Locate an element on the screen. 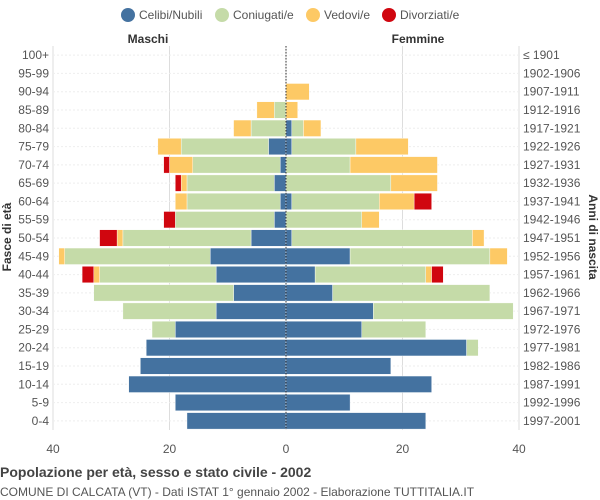 This screenshot has width=600, height=500. birth-year-label-19: 1992-1996 is located at coordinates (552, 403).